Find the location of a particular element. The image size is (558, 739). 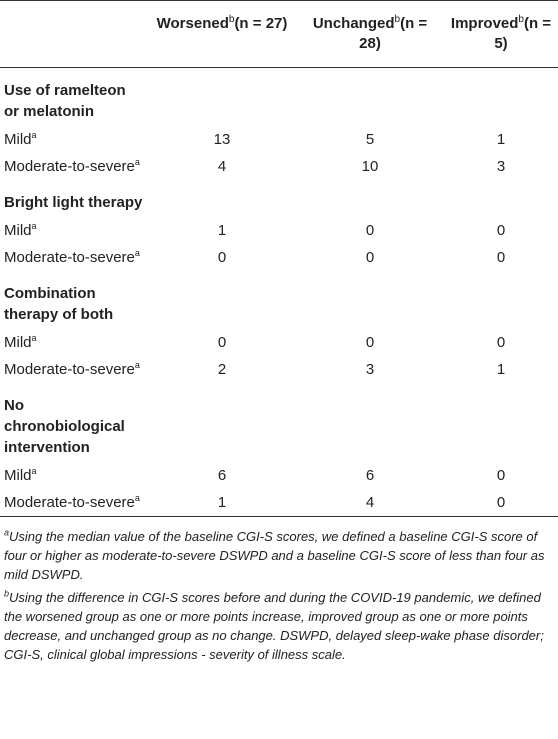

group-title: Bright light therapy is located at coordinates (73, 202).